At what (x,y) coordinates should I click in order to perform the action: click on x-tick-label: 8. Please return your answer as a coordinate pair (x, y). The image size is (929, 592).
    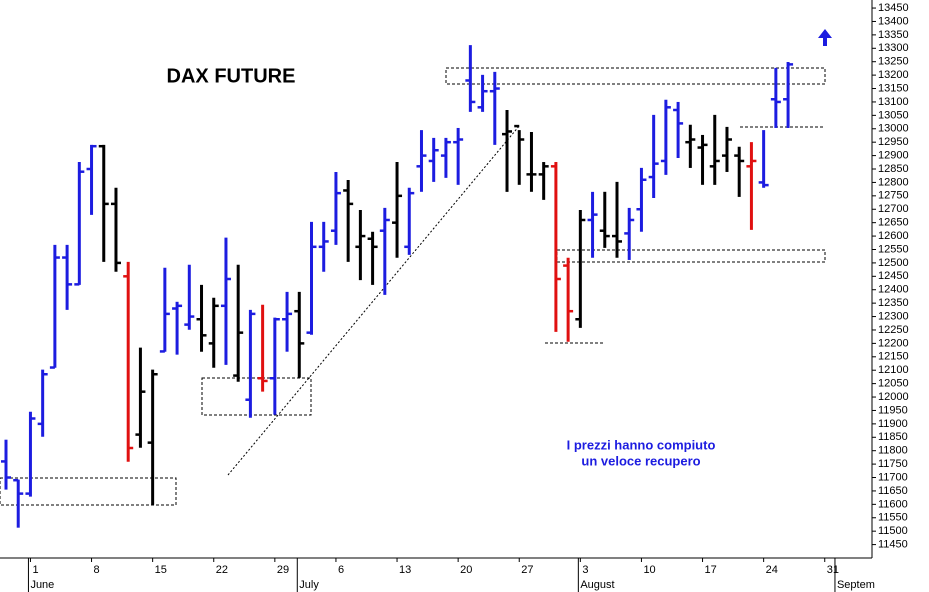
    Looking at the image, I should click on (97, 570).